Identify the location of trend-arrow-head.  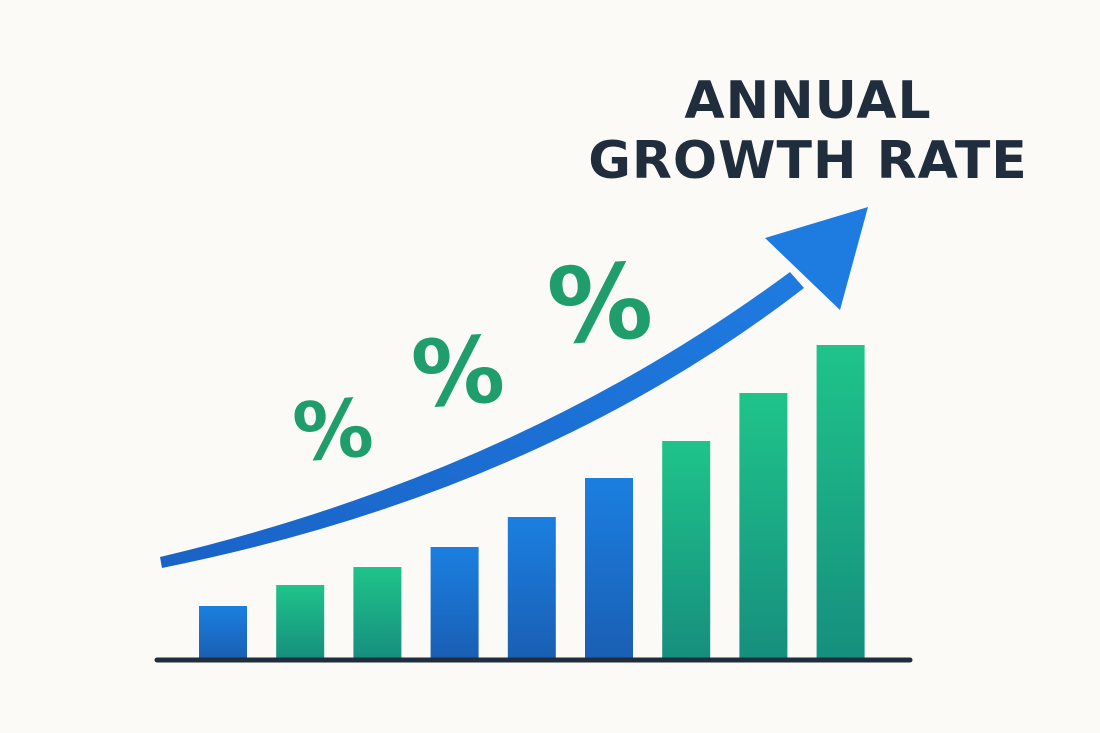
(816, 258).